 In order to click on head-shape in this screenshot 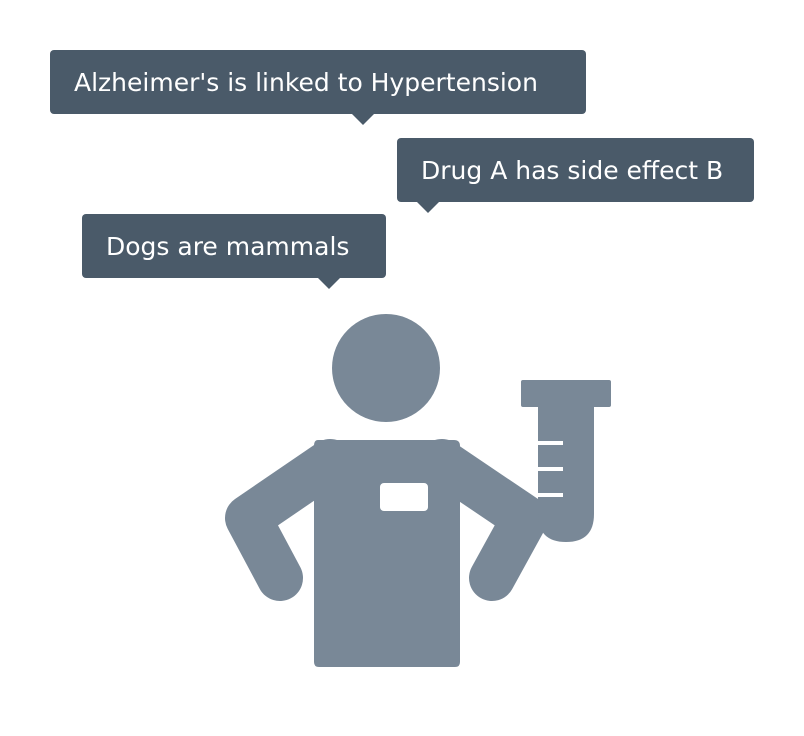, I will do `click(386, 368)`.